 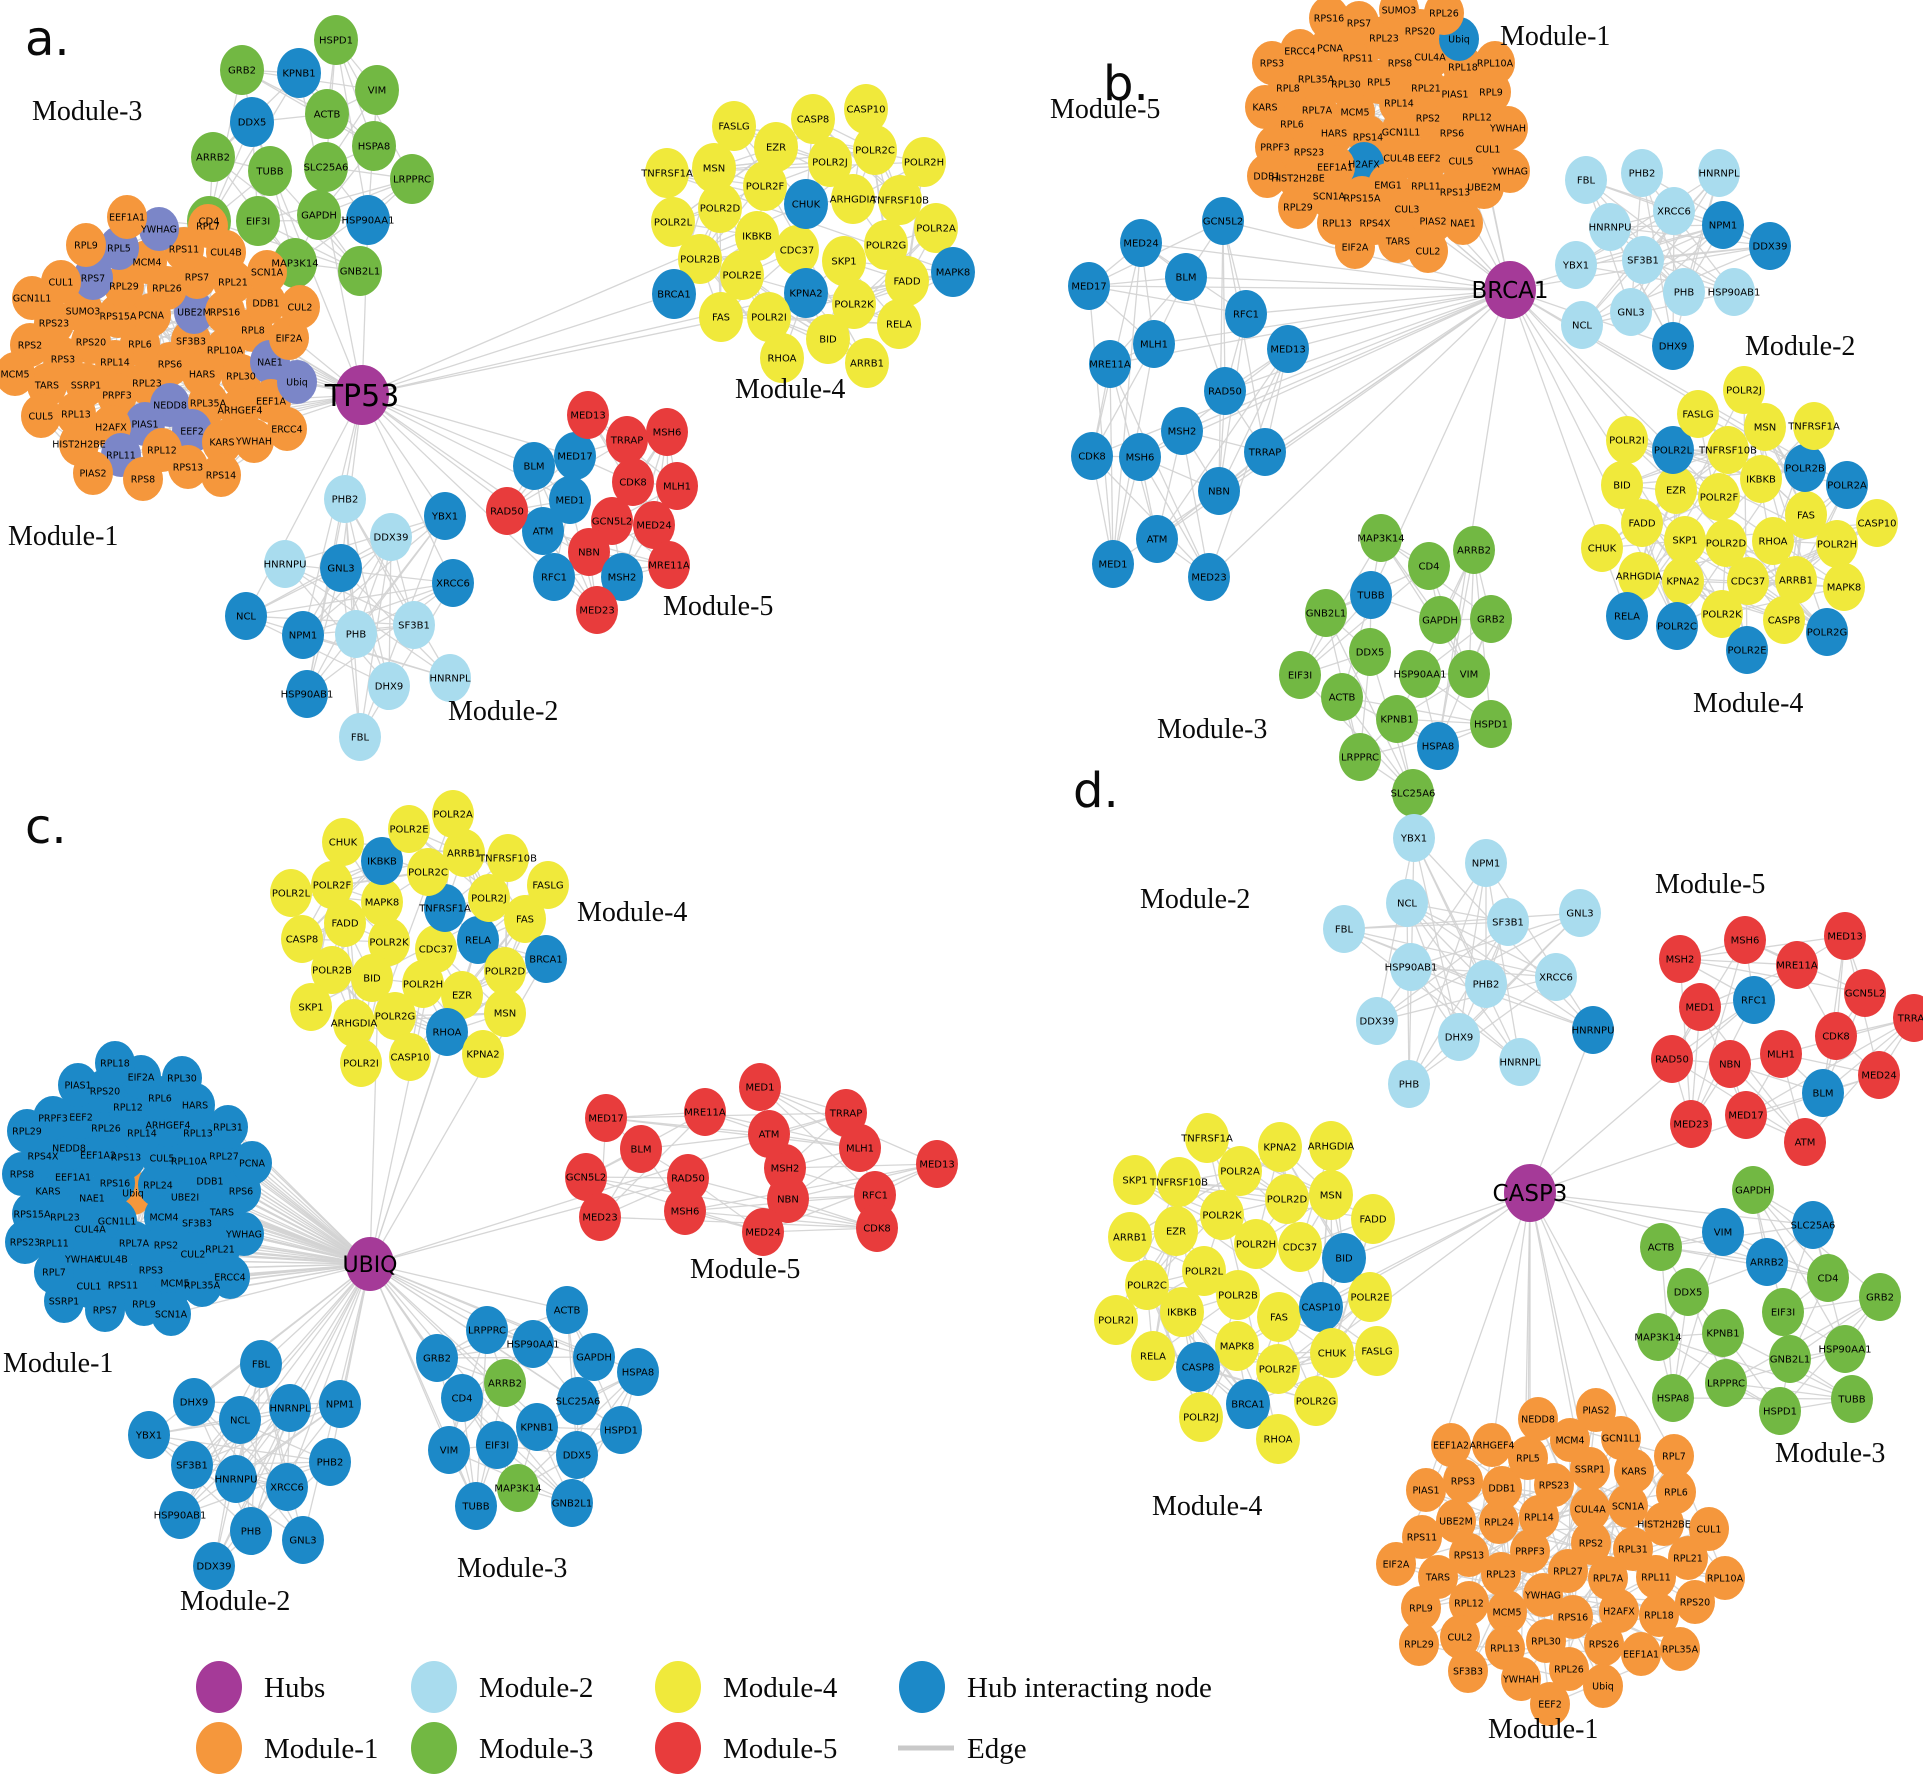 What do you see at coordinates (1451, 1445) in the screenshot?
I see `node-EEF1A2` at bounding box center [1451, 1445].